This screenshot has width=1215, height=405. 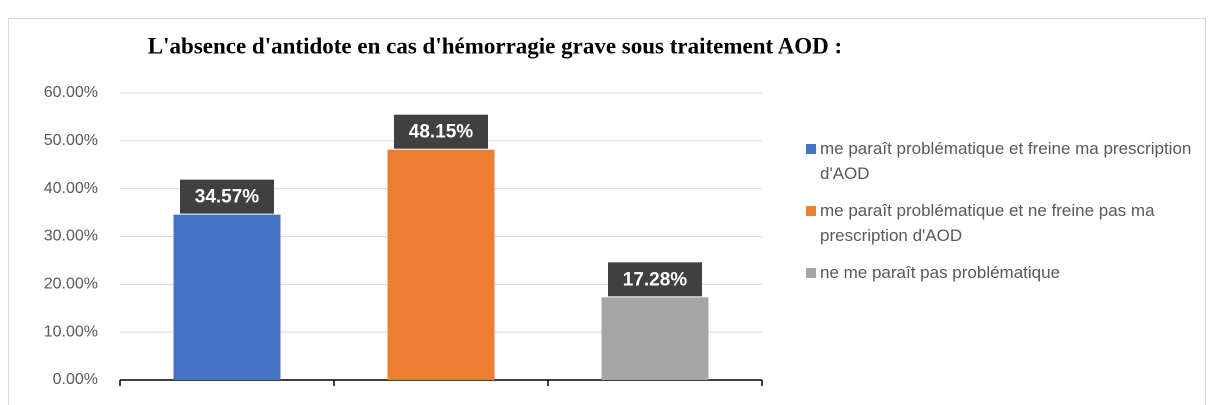 I want to click on value-label: 34.57%, so click(x=227, y=197).